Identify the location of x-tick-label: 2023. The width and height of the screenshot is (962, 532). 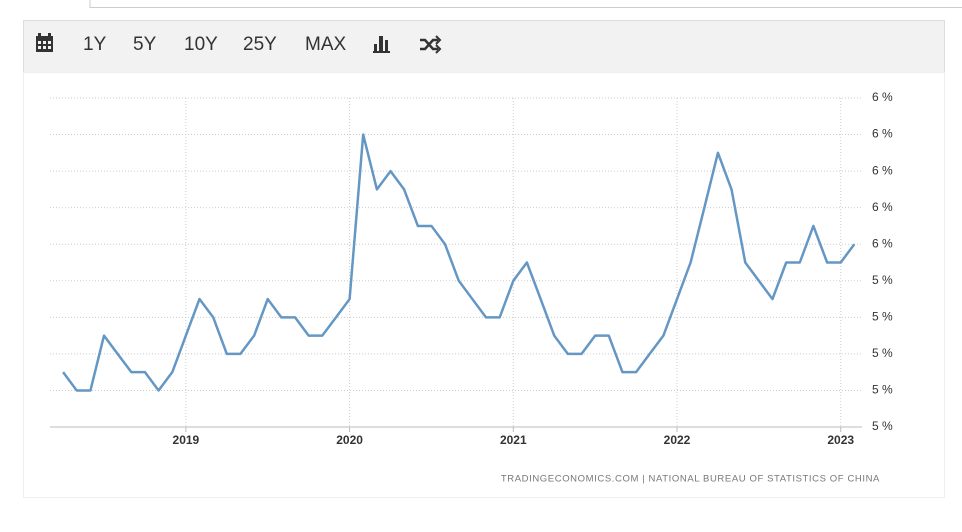
(840, 440).